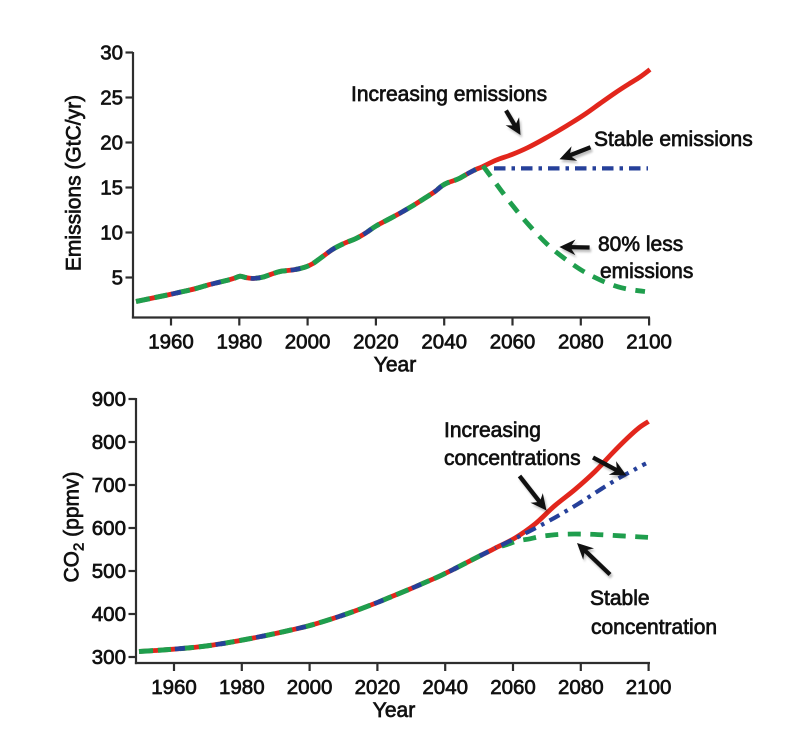 The width and height of the screenshot is (800, 731). Describe the element at coordinates (111, 233) in the screenshot. I see `svg-text: 10` at that location.